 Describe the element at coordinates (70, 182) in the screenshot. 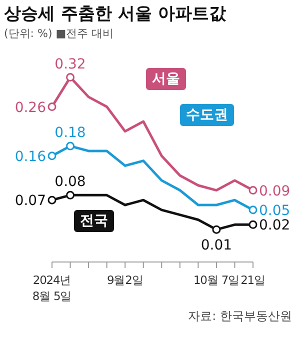

I see `data-label: 0.08` at that location.